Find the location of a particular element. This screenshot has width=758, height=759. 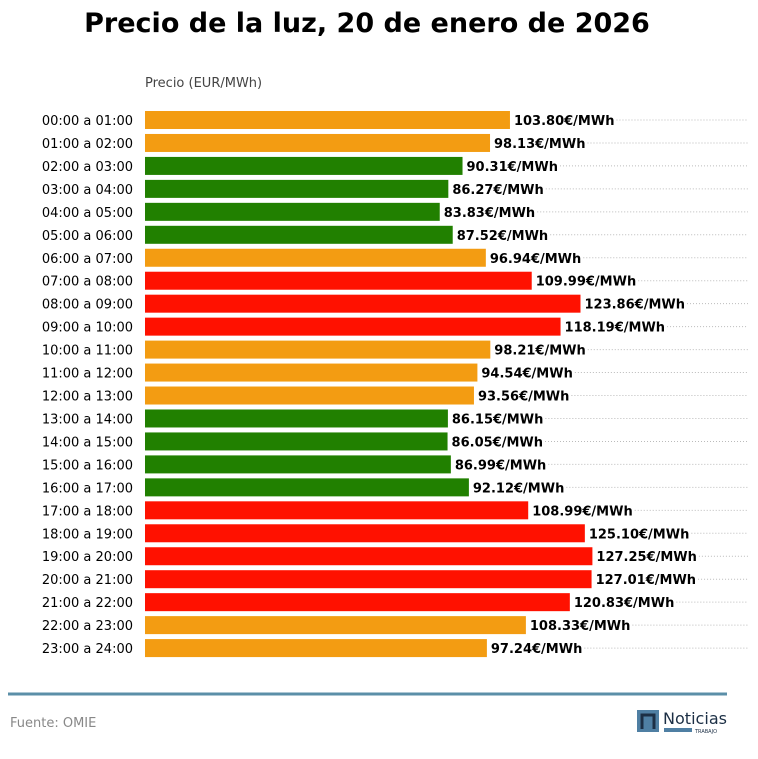

value-label: 97.24€/MWh is located at coordinates (536, 649).